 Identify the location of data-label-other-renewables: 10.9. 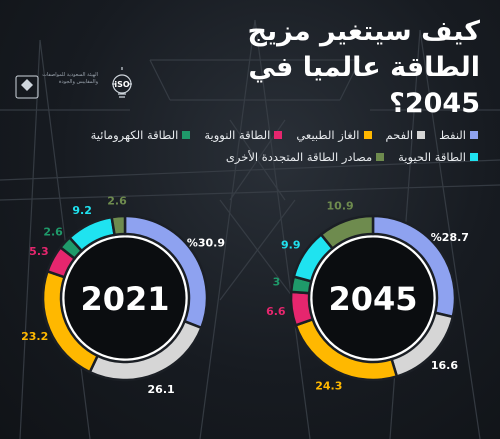
(340, 206).